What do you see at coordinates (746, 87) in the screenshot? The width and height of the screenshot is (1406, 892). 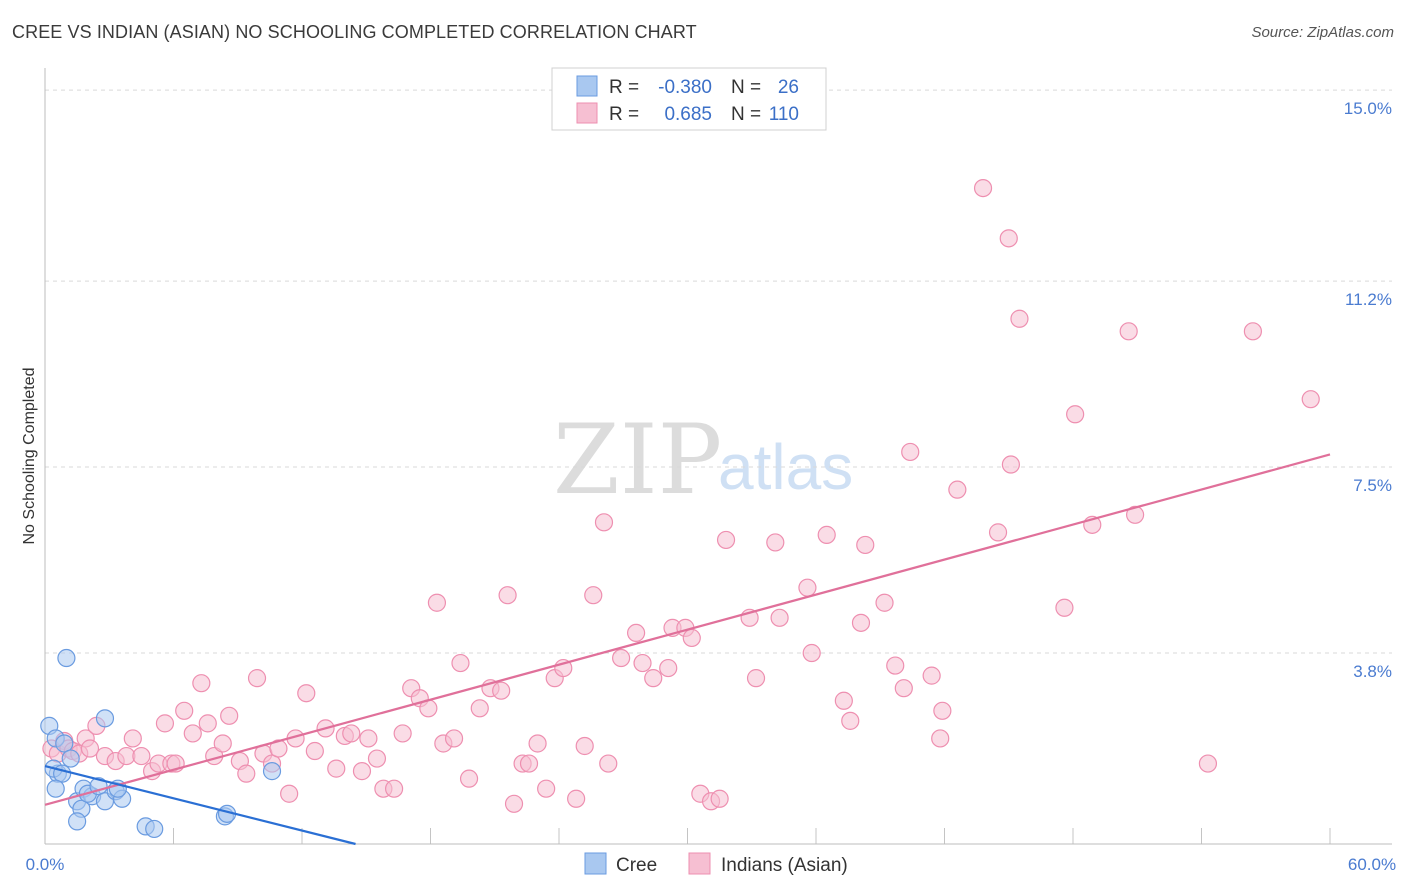 I see `stats-cree-n-label: N =` at bounding box center [746, 87].